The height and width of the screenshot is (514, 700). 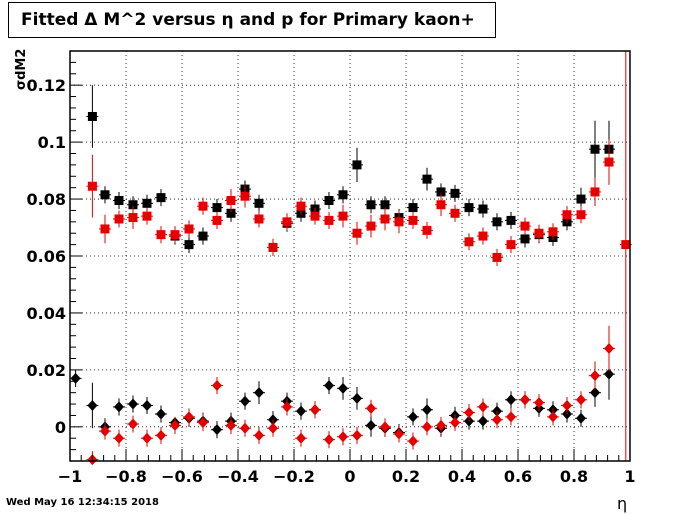 What do you see at coordinates (349, 476) in the screenshot?
I see `x-tick-label: 0` at bounding box center [349, 476].